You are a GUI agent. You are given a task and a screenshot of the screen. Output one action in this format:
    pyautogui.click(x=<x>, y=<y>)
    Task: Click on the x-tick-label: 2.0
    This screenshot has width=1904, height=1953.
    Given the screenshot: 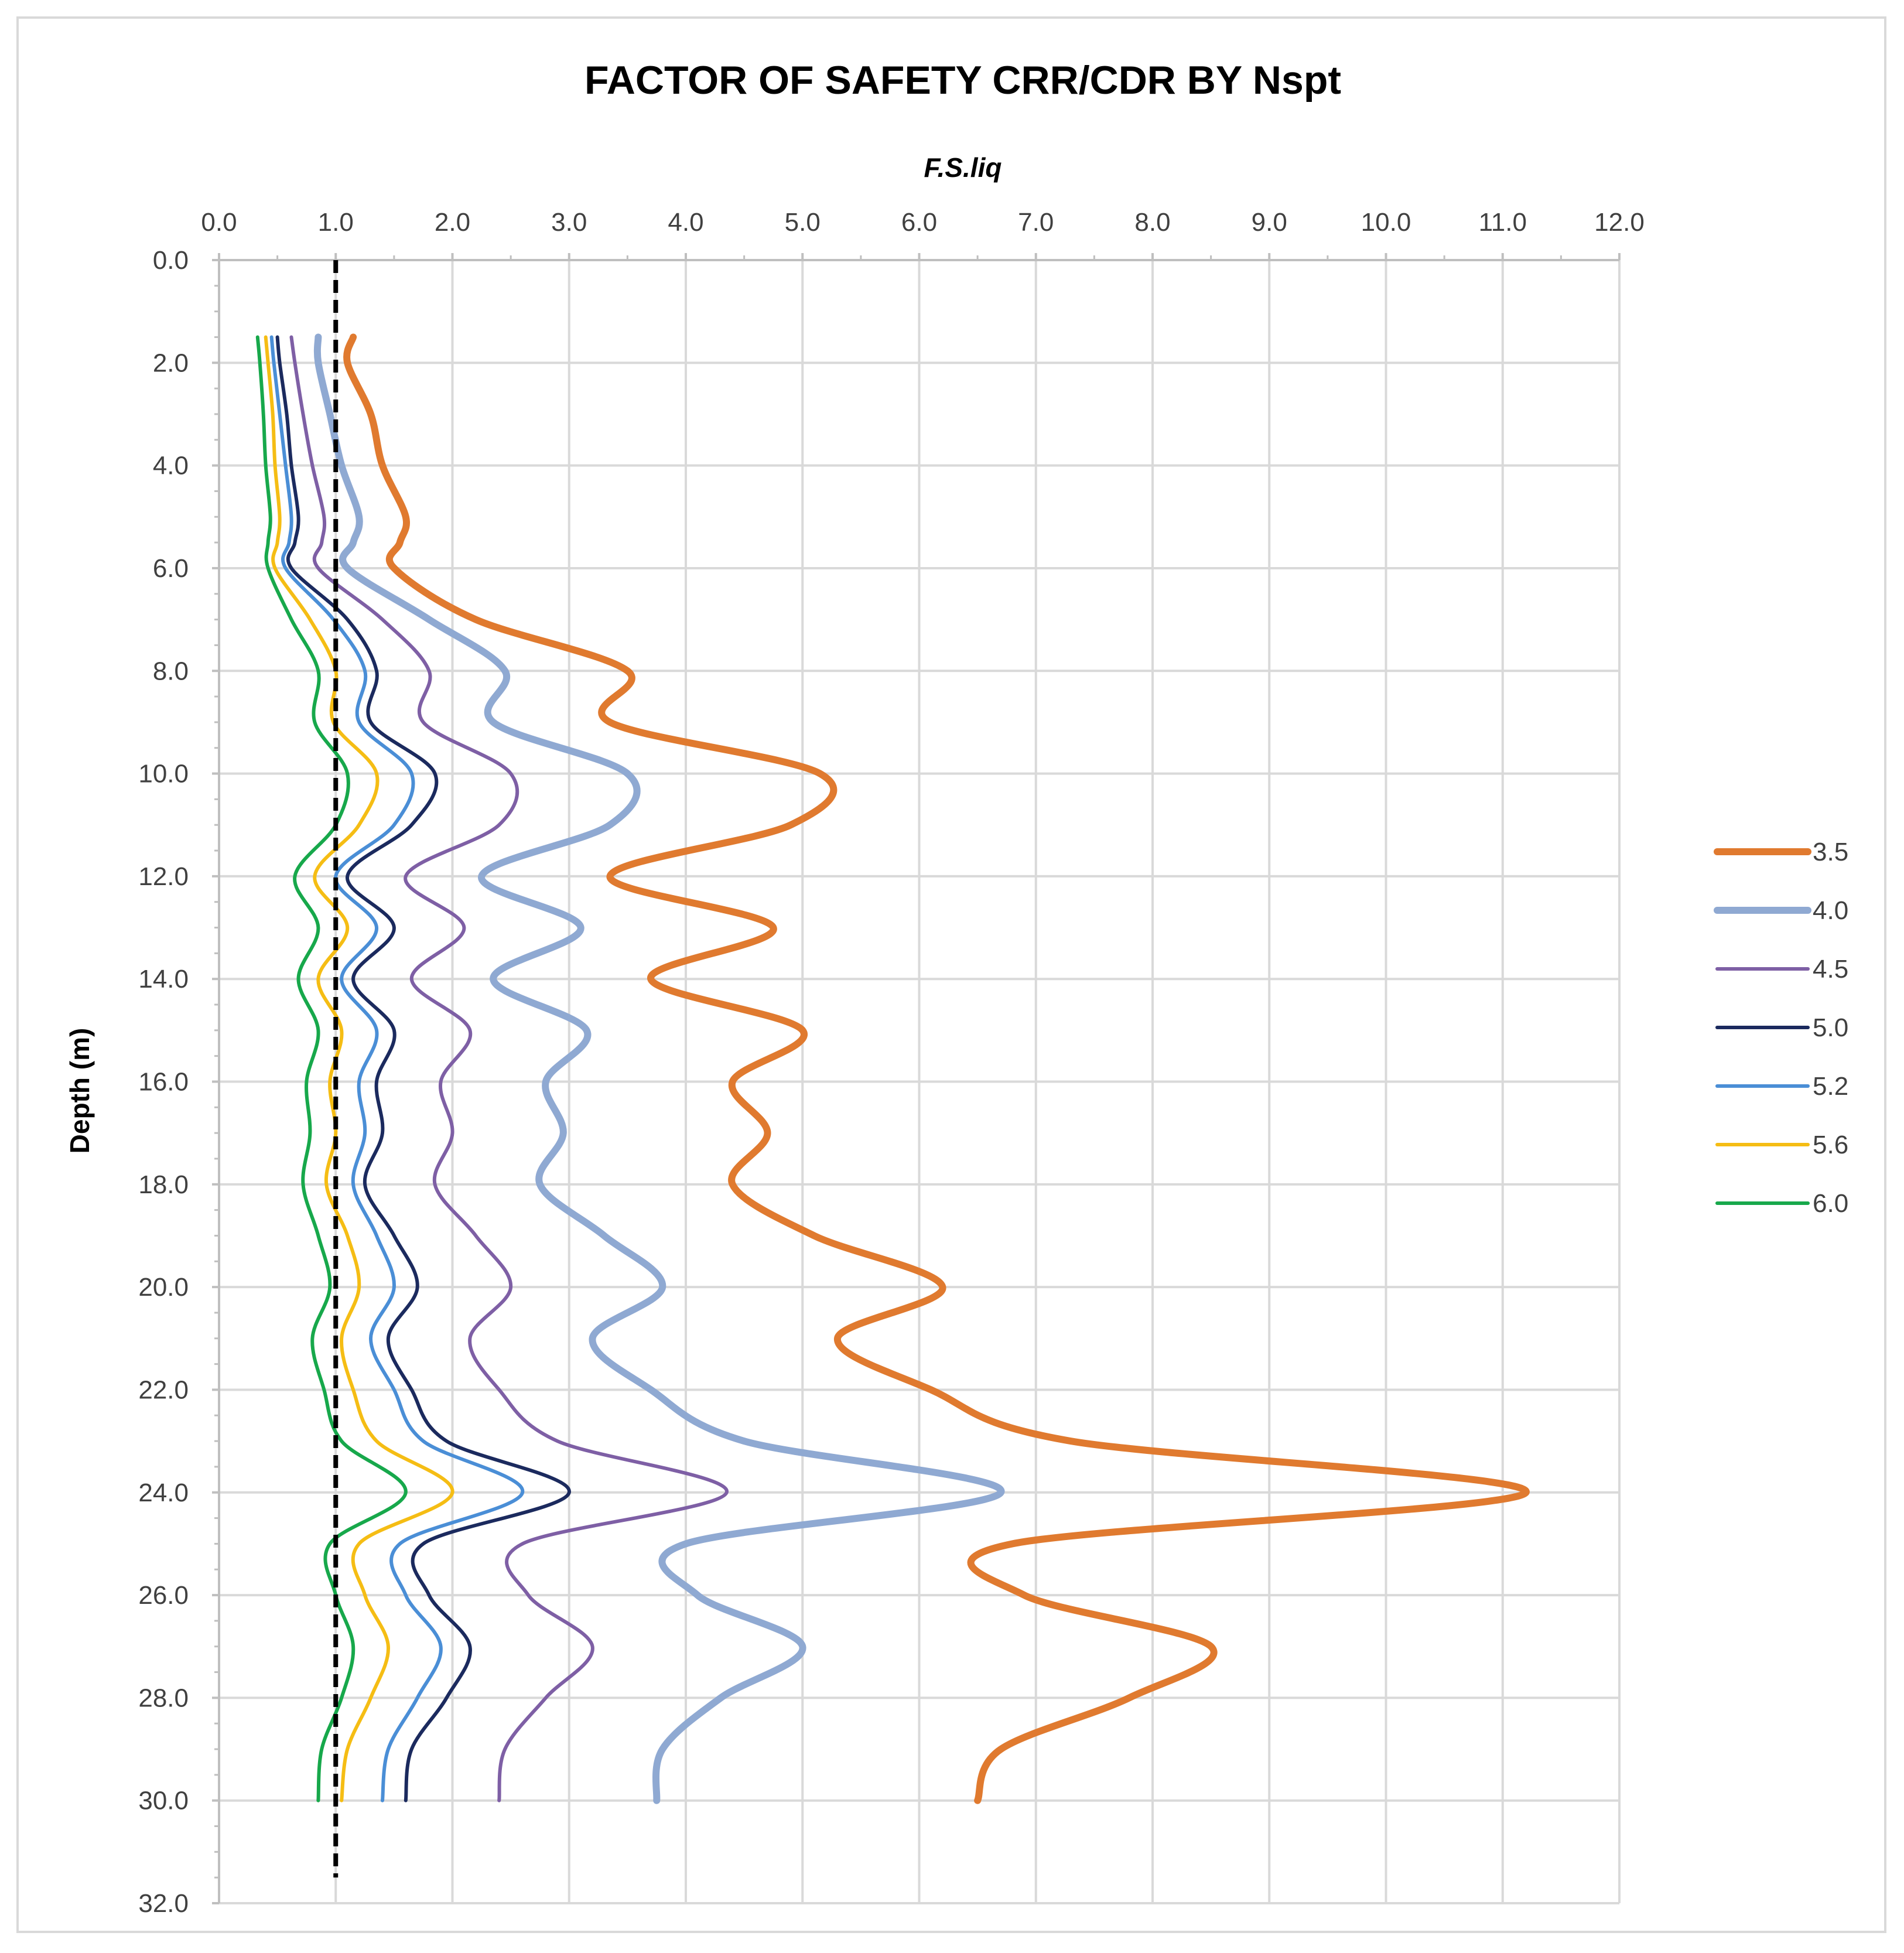 What is the action you would take?
    pyautogui.click(x=452, y=222)
    